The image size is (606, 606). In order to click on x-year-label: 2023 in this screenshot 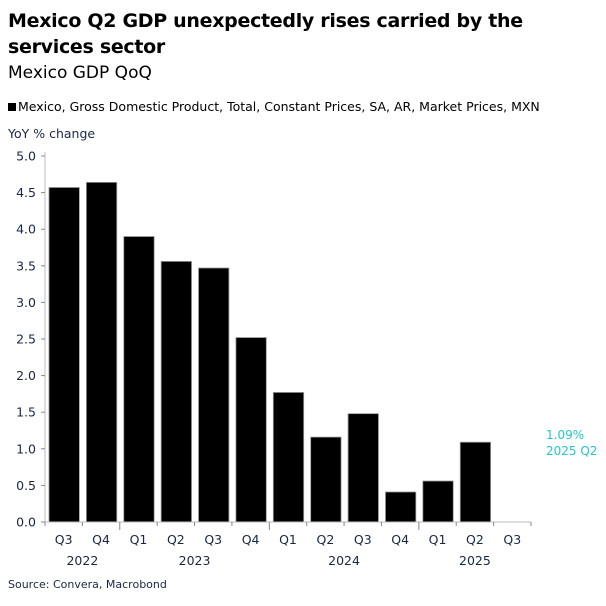, I will do `click(195, 560)`.